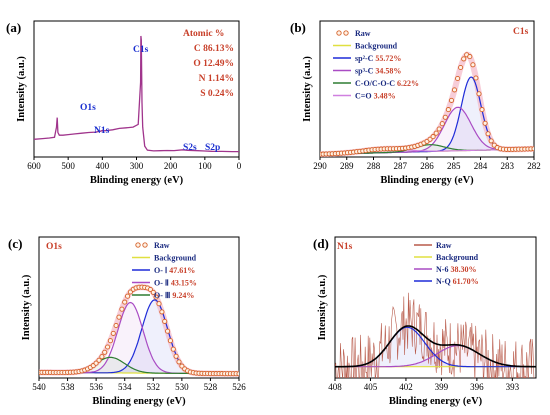 The width and height of the screenshot is (550, 415). Describe the element at coordinates (182, 387) in the screenshot. I see `x-tick-label: 530` at that location.